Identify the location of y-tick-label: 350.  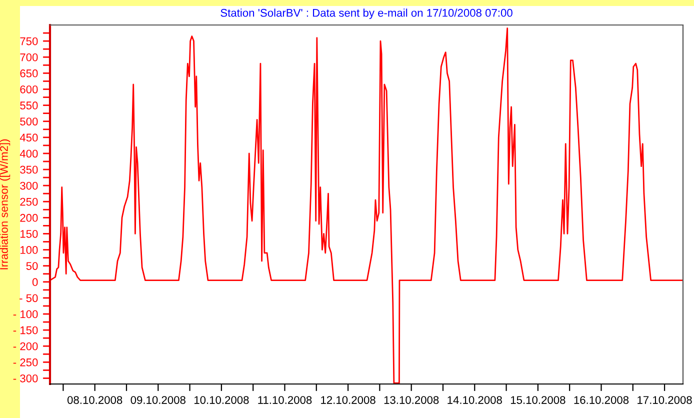
(29, 170).